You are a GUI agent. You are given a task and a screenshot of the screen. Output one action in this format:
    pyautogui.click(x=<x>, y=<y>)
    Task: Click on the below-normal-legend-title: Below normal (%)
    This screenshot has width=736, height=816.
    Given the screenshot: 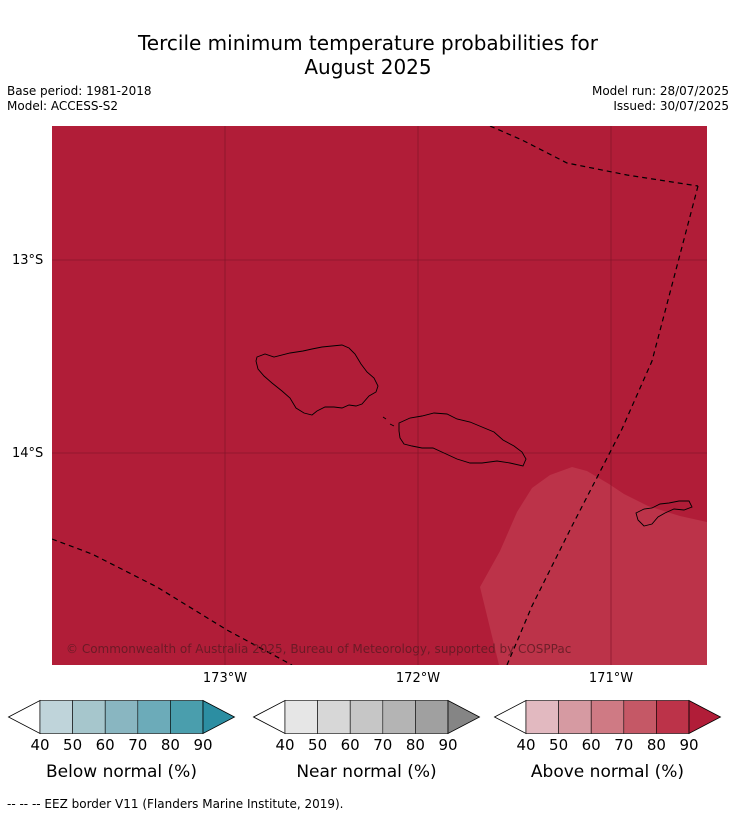 What is the action you would take?
    pyautogui.click(x=121, y=772)
    